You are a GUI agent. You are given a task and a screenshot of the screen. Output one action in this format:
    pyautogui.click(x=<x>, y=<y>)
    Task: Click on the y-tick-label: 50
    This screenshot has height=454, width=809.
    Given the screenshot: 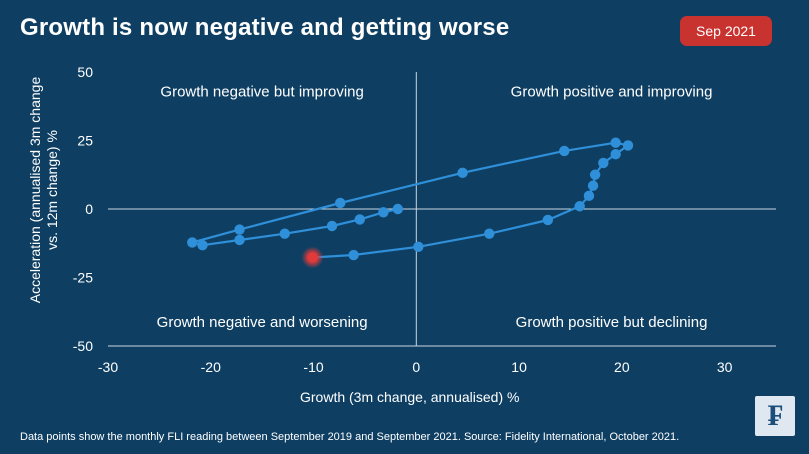 What is the action you would take?
    pyautogui.click(x=85, y=72)
    